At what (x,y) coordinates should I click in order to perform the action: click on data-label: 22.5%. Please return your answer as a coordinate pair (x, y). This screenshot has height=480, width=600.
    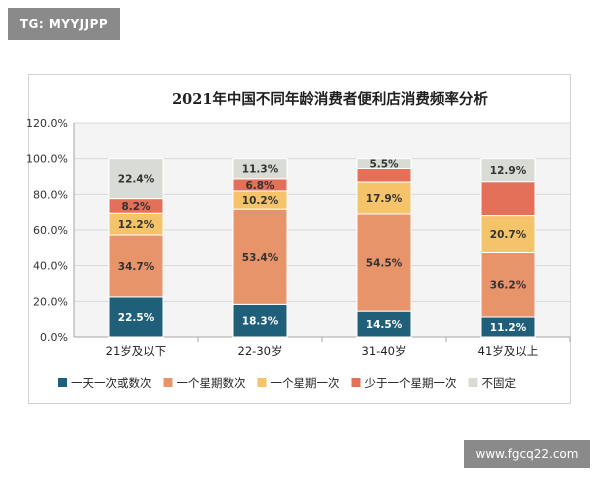
    Looking at the image, I should click on (136, 318).